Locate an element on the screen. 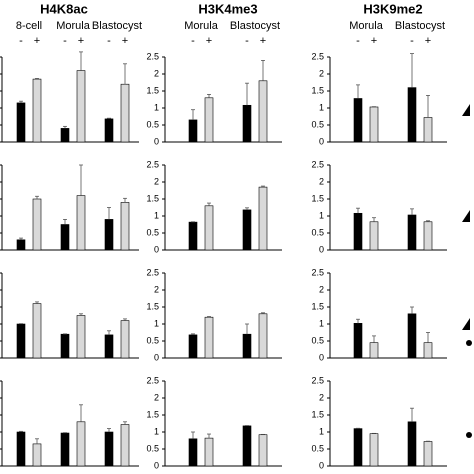 The image size is (474, 474). panel-title: H3K4me3 is located at coordinates (227, 8).